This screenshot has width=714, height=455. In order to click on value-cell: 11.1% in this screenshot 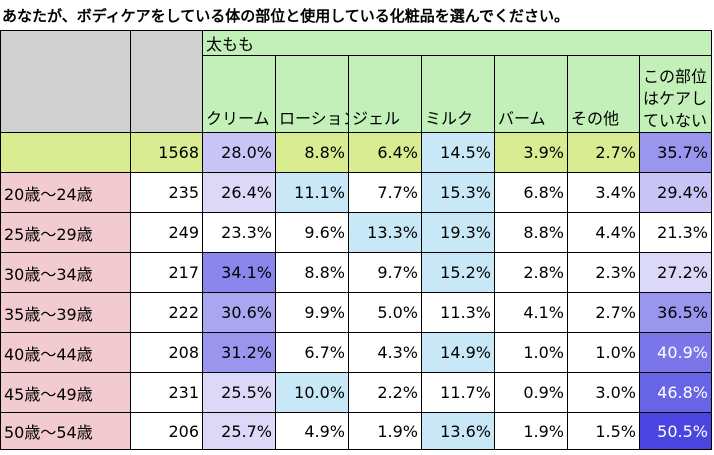, I will do `click(312, 192)`.